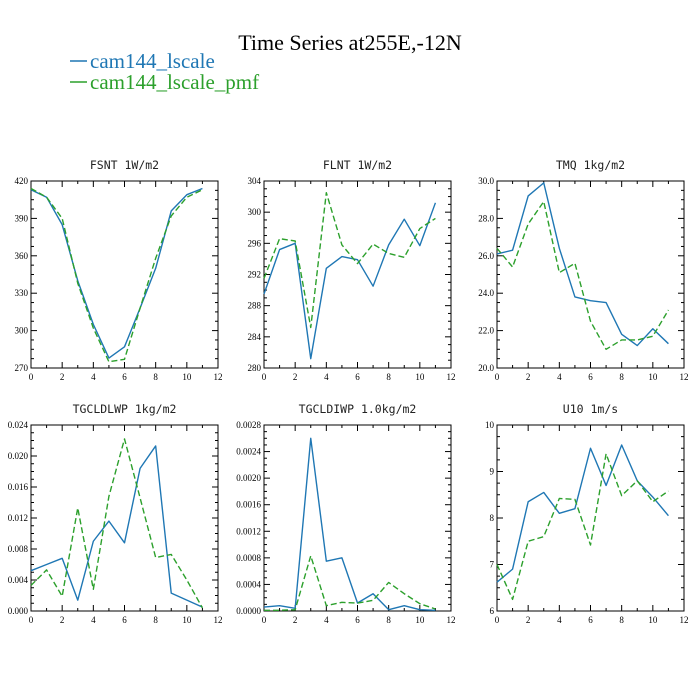 This screenshot has width=700, height=700. What do you see at coordinates (486, 293) in the screenshot?
I see `y-tick-label: 24.0` at bounding box center [486, 293].